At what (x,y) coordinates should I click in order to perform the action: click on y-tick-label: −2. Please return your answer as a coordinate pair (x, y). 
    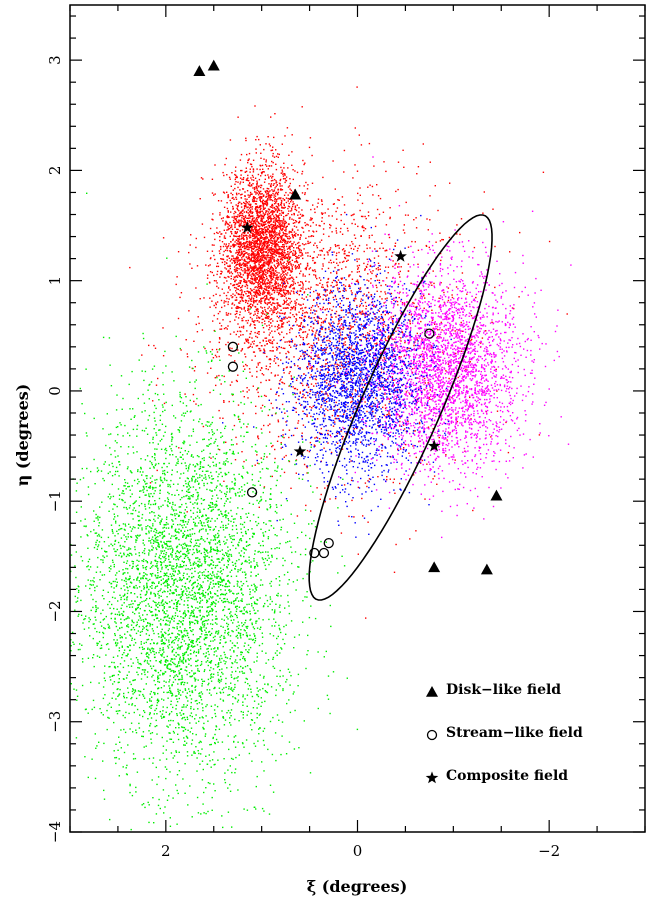
    Looking at the image, I should click on (55, 611).